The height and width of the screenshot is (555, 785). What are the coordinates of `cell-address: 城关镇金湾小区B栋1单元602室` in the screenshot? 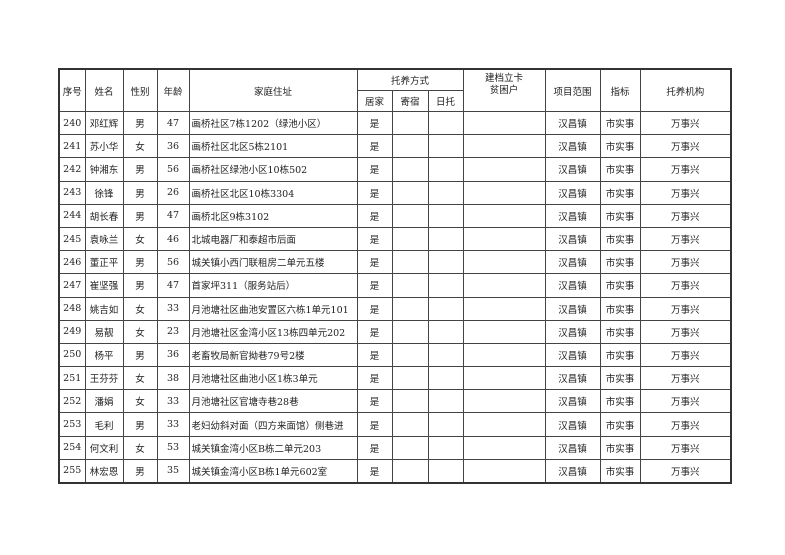 It's located at (273, 471).